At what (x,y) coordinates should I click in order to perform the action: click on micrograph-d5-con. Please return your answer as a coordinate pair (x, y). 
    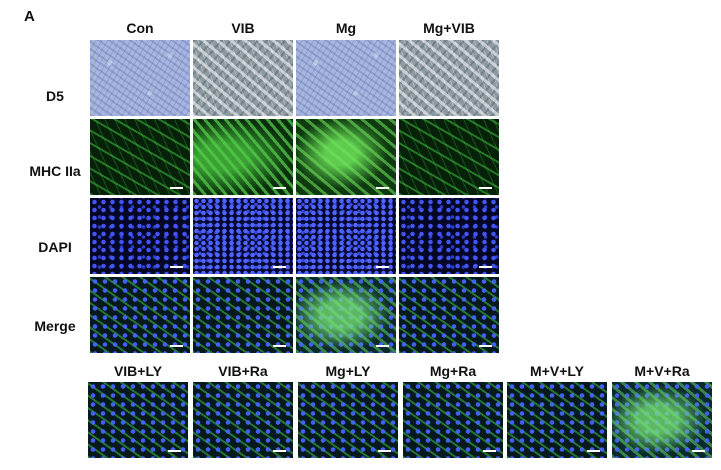
    Looking at the image, I should click on (140, 78).